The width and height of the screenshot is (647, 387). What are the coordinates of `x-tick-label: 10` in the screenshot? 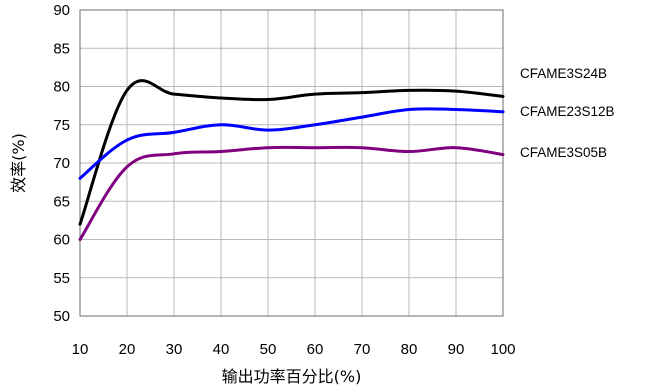 It's located at (80, 349).